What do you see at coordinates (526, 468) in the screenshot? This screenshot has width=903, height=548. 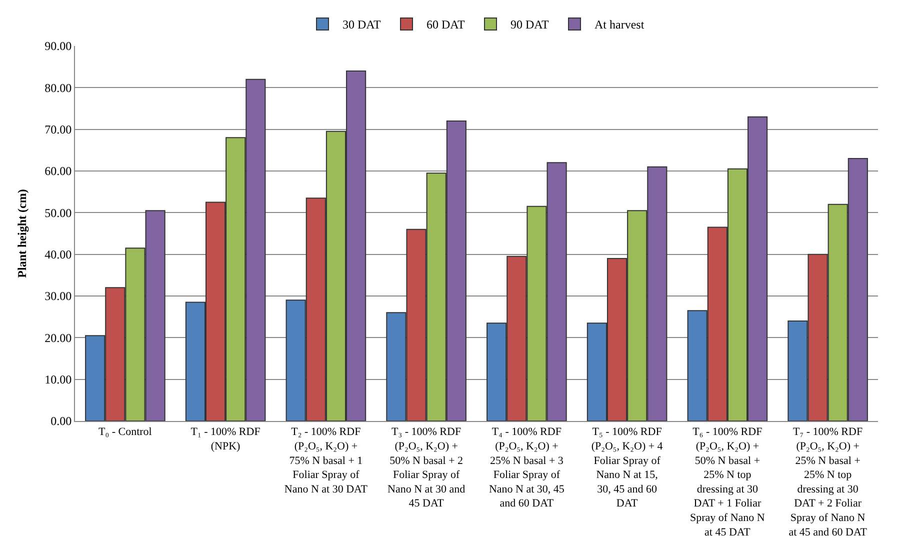 I see `x-tick-label: T₄ - 100% RDF (P₂O₅, K₂O) + 25% N basal + 3 Foliar Spray of Nano N at 30, 45 and 60 DAT` at bounding box center [526, 468].